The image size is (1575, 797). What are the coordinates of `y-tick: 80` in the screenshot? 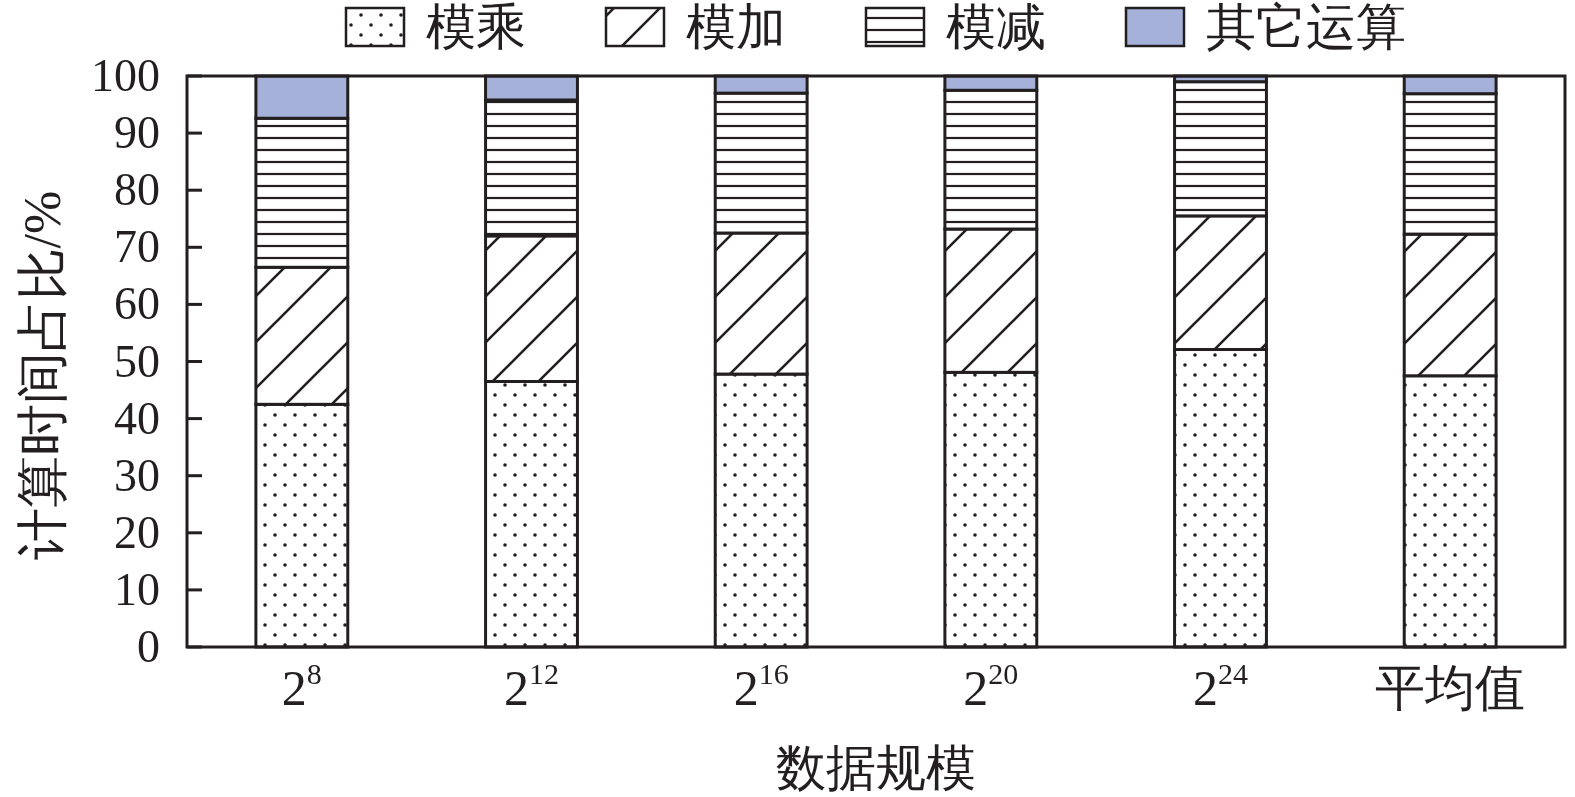 It's located at (137, 190).